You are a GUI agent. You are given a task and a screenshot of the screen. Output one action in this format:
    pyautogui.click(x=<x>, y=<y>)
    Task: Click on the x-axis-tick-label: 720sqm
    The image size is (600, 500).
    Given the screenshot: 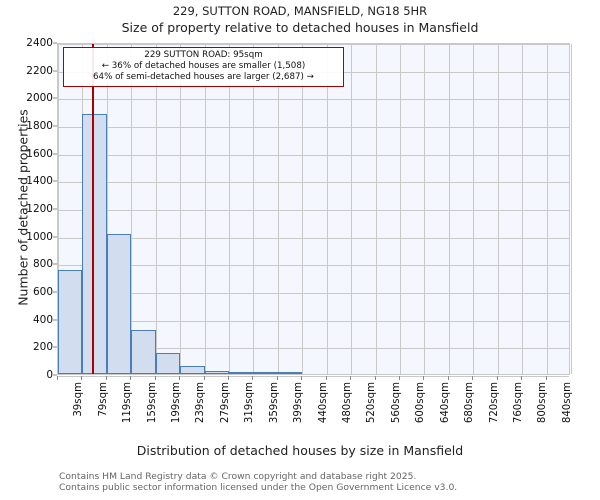 What is the action you would take?
    pyautogui.click(x=494, y=403)
    